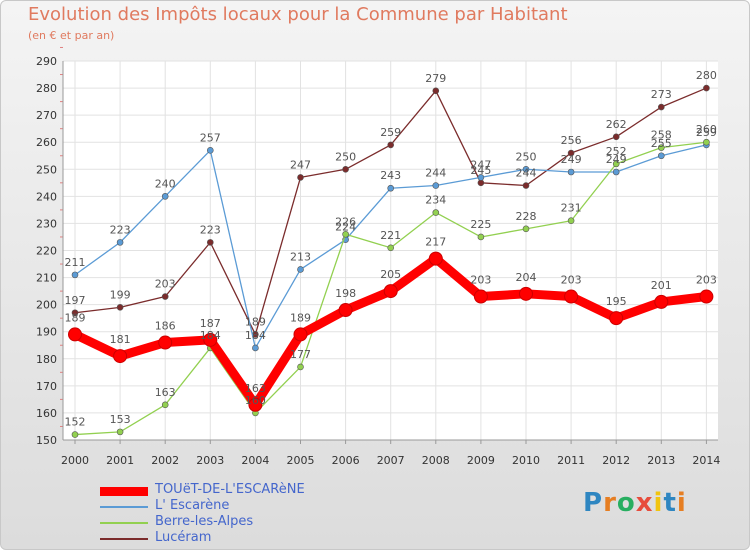 The height and width of the screenshot is (550, 750). What do you see at coordinates (46, 88) in the screenshot?
I see `y-tick-label: 280` at bounding box center [46, 88].